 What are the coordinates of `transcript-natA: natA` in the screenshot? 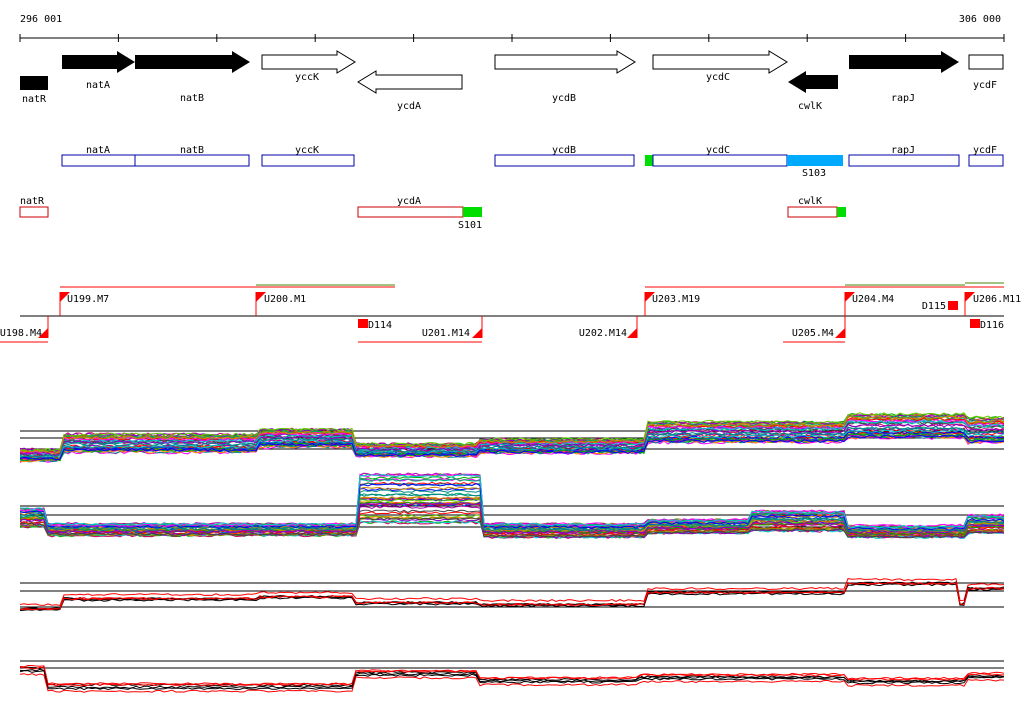 It's located at (98, 156).